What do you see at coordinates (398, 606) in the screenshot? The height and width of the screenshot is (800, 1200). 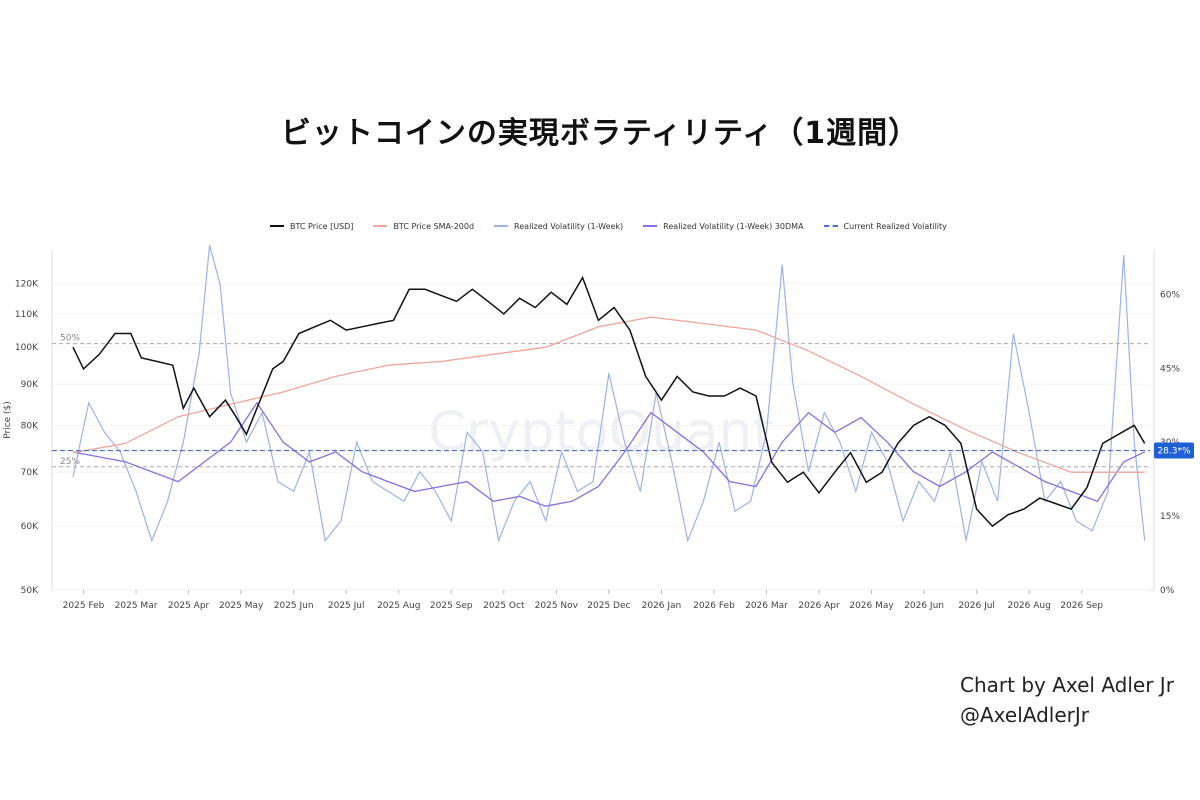 I see `x-tick-label: 2025 Aug` at bounding box center [398, 606].